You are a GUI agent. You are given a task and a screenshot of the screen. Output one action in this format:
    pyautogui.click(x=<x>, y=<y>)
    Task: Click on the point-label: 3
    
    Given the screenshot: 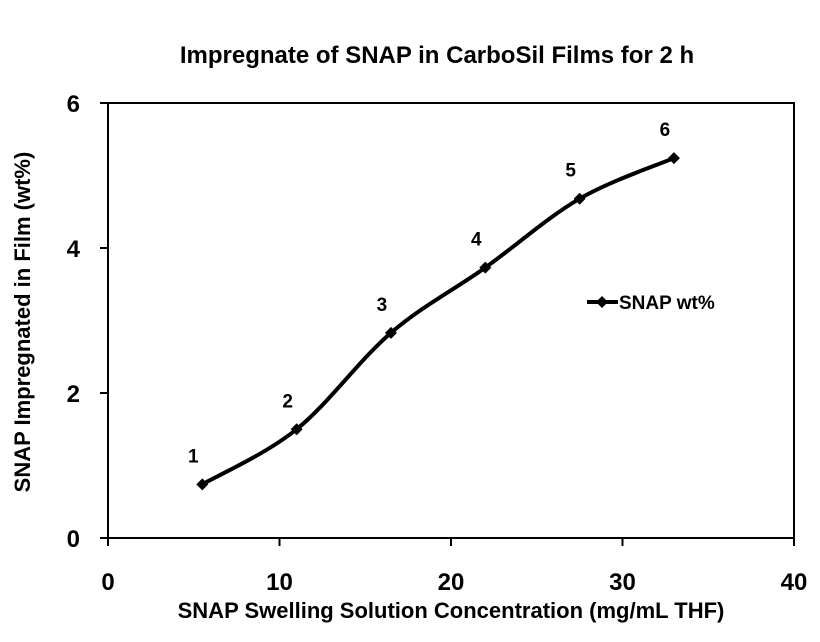 What is the action you would take?
    pyautogui.click(x=382, y=305)
    